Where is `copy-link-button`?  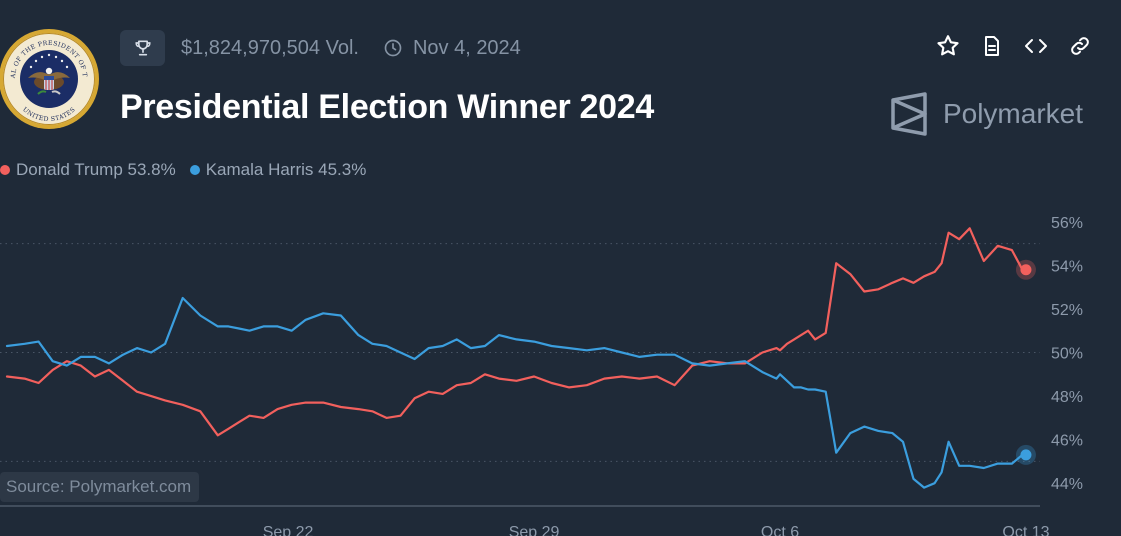
copy-link-button is located at coordinates (1080, 46).